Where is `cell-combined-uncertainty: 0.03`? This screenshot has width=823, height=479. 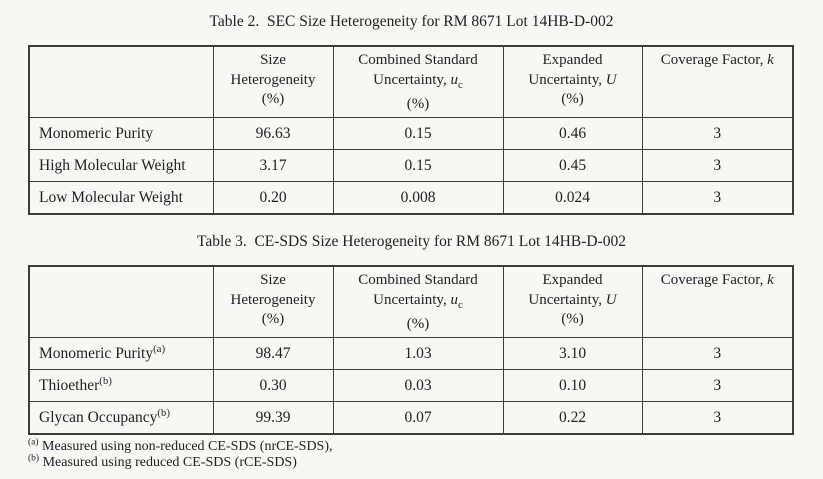 cell-combined-uncertainty: 0.03 is located at coordinates (418, 385).